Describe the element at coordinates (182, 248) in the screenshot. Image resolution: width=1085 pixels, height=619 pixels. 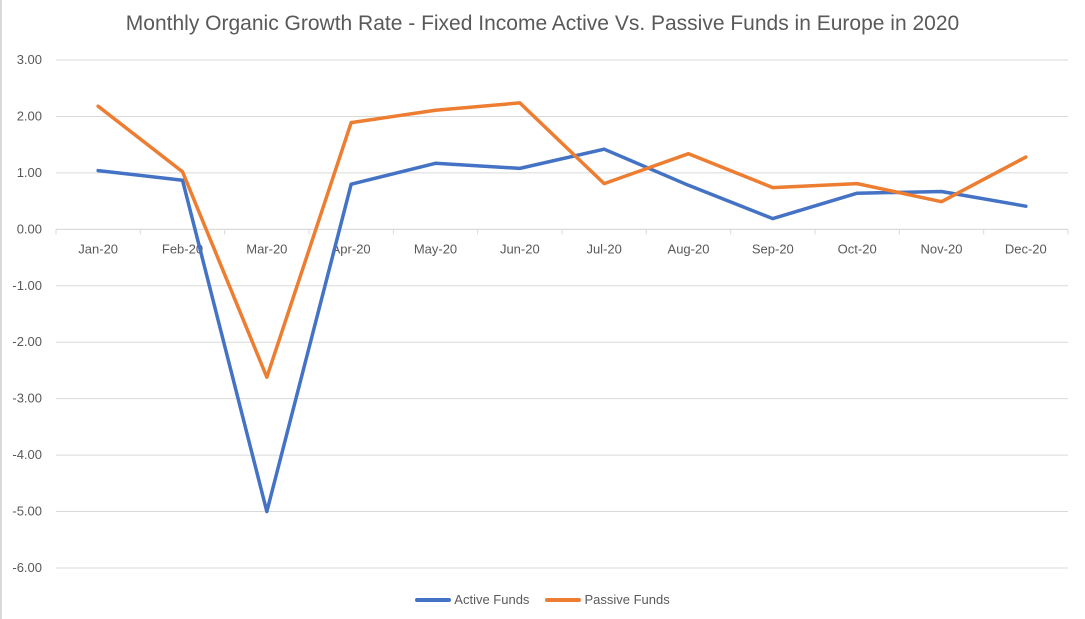
I see `x-tick-label: Feb-20` at that location.